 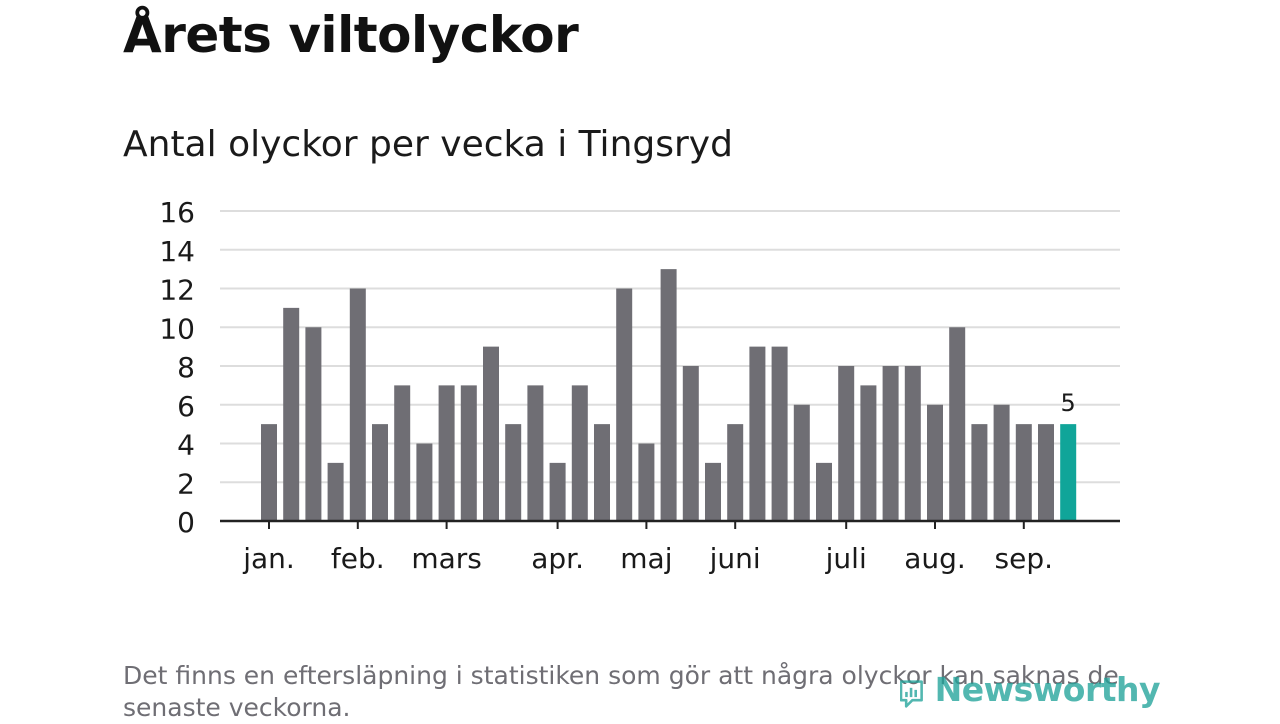 What do you see at coordinates (186, 522) in the screenshot?
I see `y-tick-label: 0` at bounding box center [186, 522].